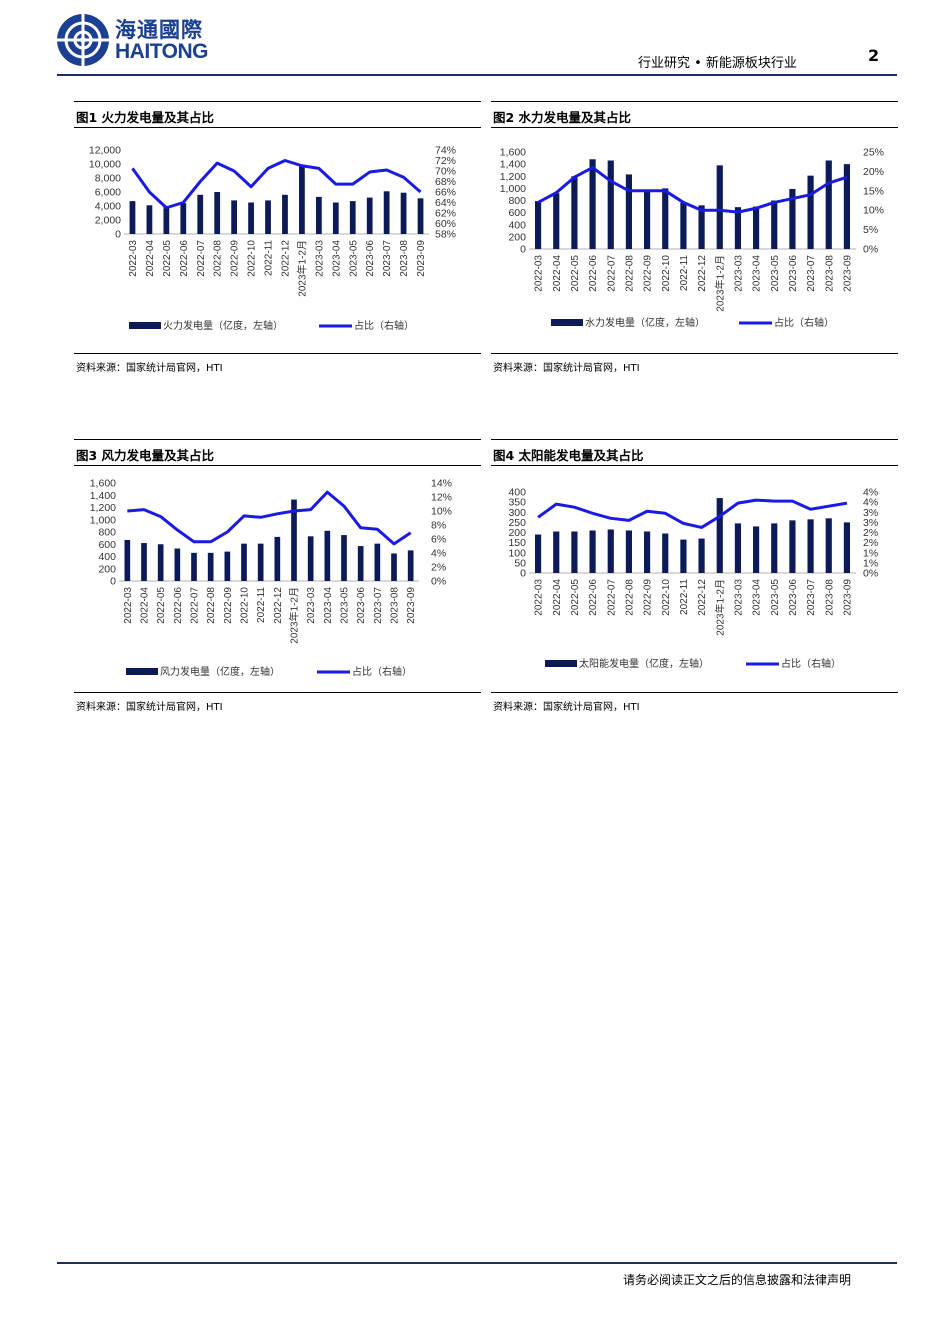 The width and height of the screenshot is (950, 1344). What do you see at coordinates (438, 526) in the screenshot?
I see `right-axis-tick-label: 8%` at bounding box center [438, 526].